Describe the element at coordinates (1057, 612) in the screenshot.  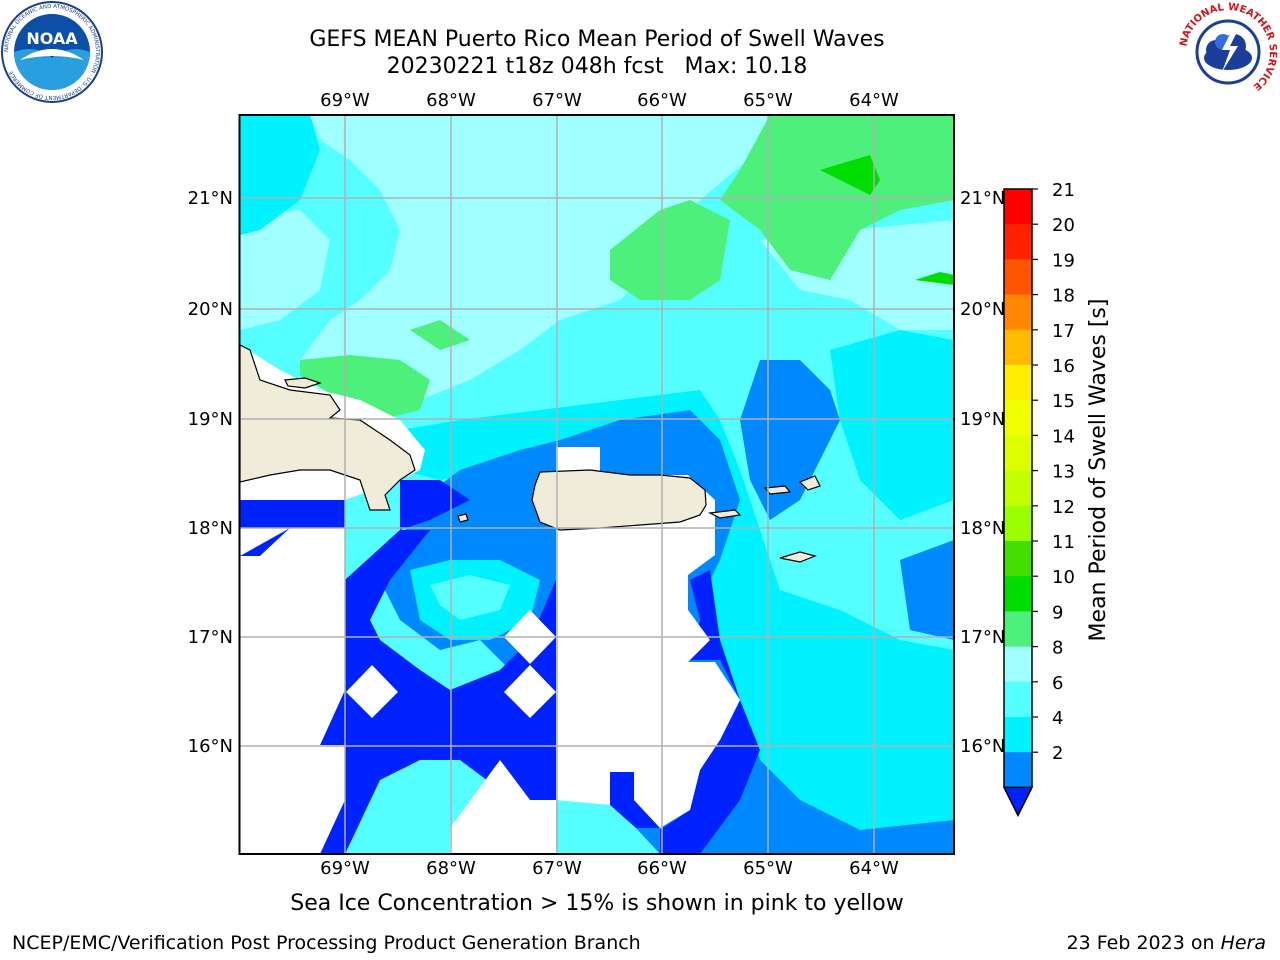
I see `colorbar-tick-label: 9` at that location.